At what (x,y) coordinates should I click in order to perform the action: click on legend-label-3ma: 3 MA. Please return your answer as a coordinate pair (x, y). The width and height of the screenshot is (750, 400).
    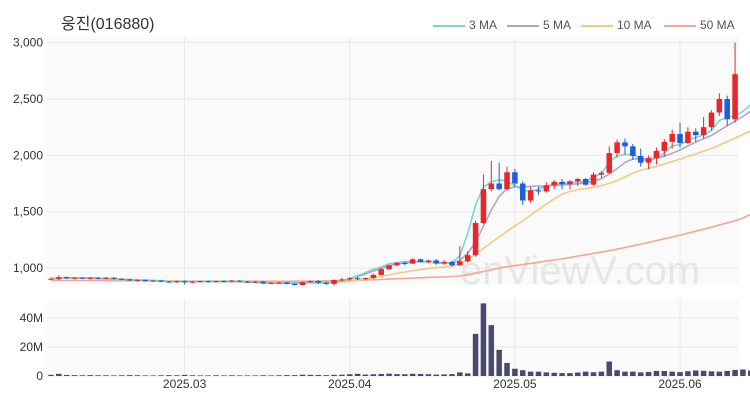
    Looking at the image, I should click on (483, 25).